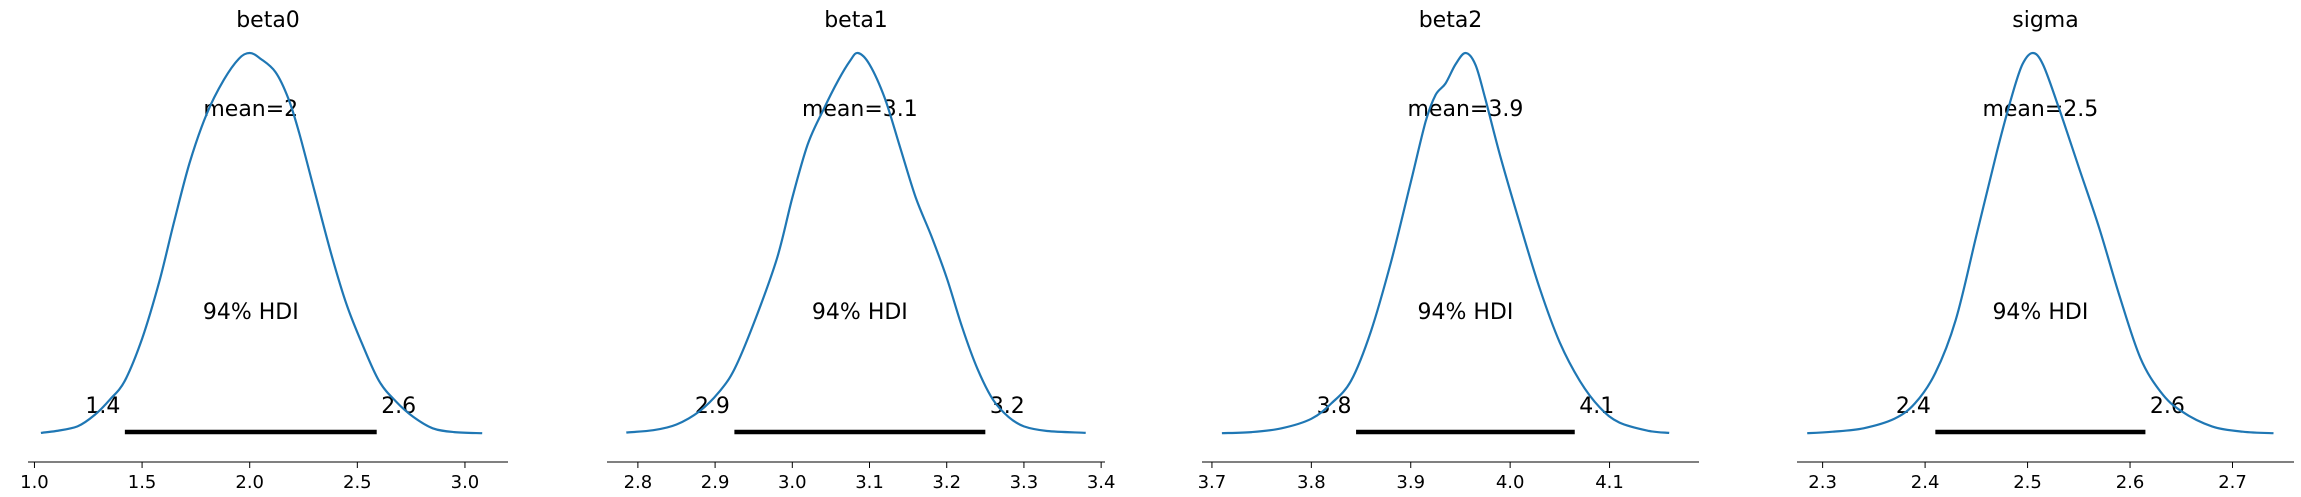  What do you see at coordinates (268, 20) in the screenshot?
I see `panel-title-beta0: beta0` at bounding box center [268, 20].